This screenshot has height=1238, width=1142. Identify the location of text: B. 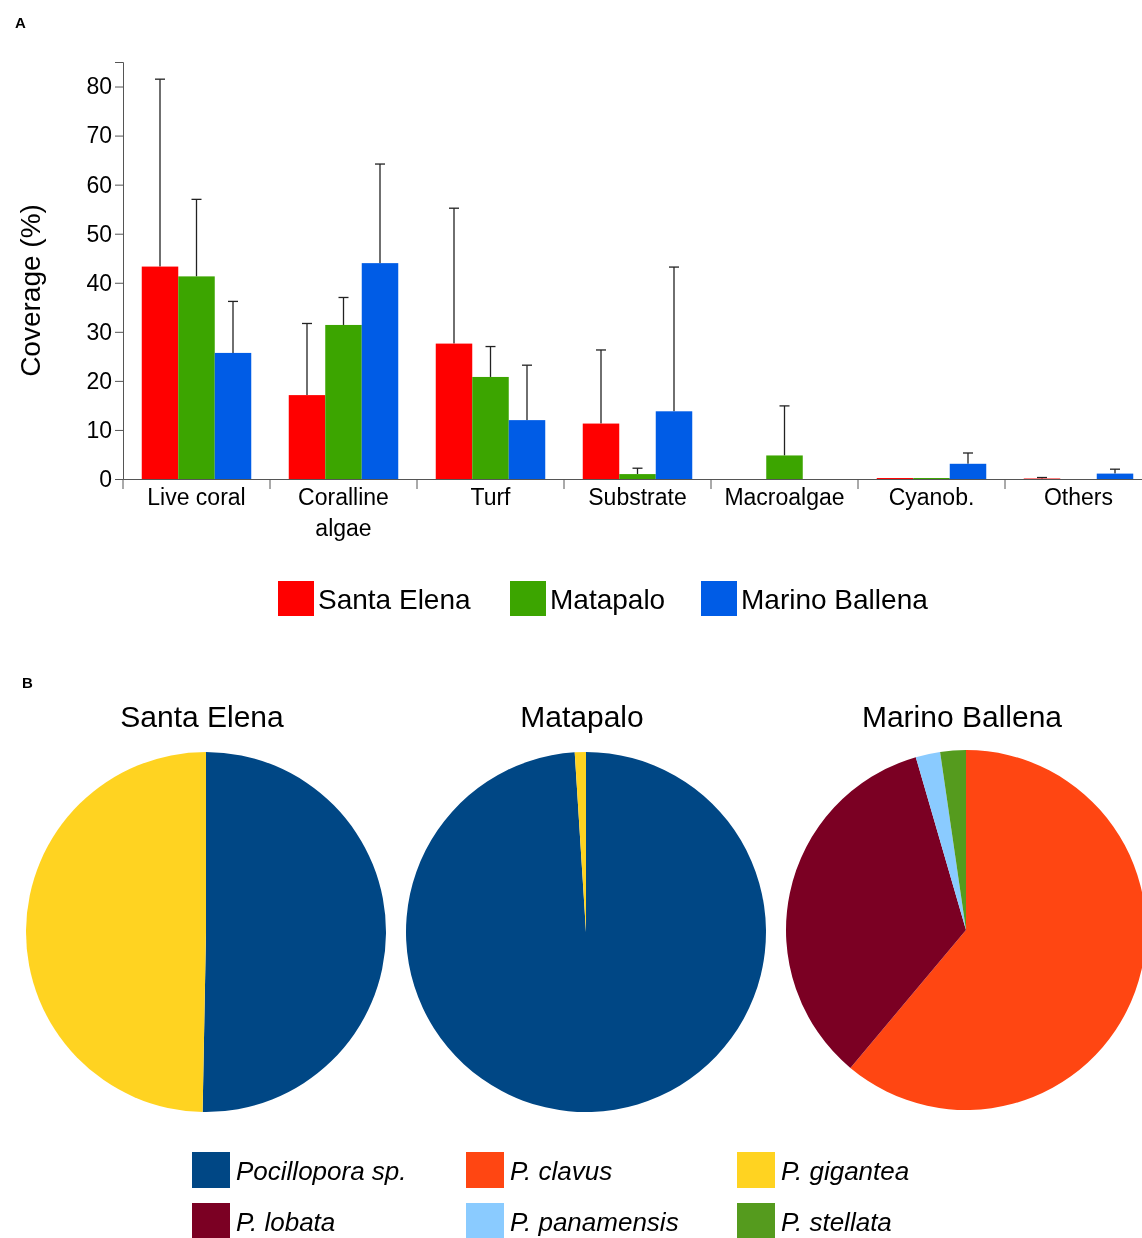
(27, 682).